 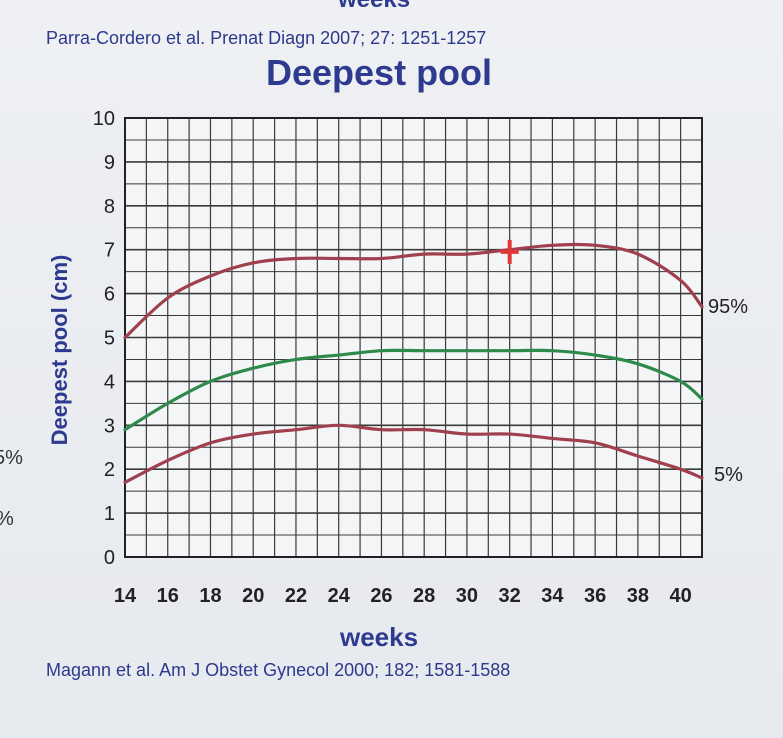 What do you see at coordinates (109, 207) in the screenshot?
I see `y-tick-label: 8` at bounding box center [109, 207].